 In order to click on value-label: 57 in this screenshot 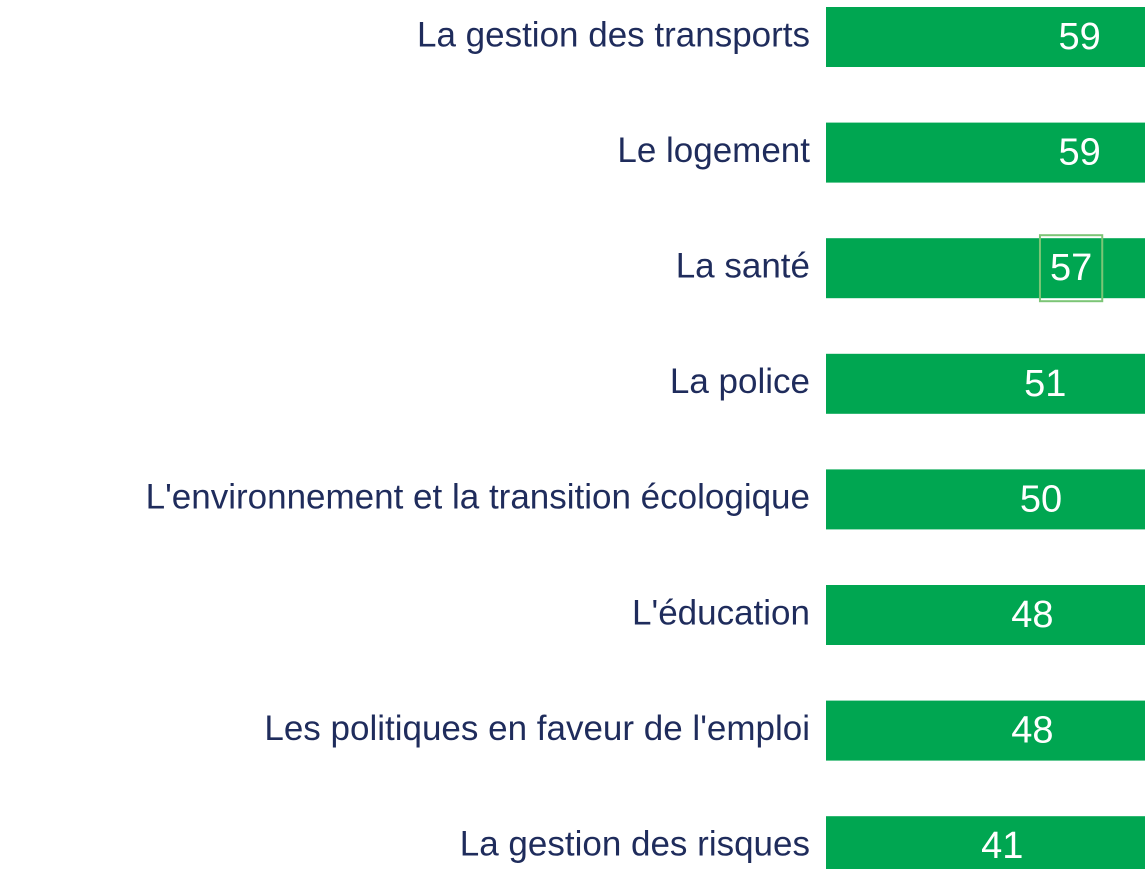, I will do `click(1071, 268)`.